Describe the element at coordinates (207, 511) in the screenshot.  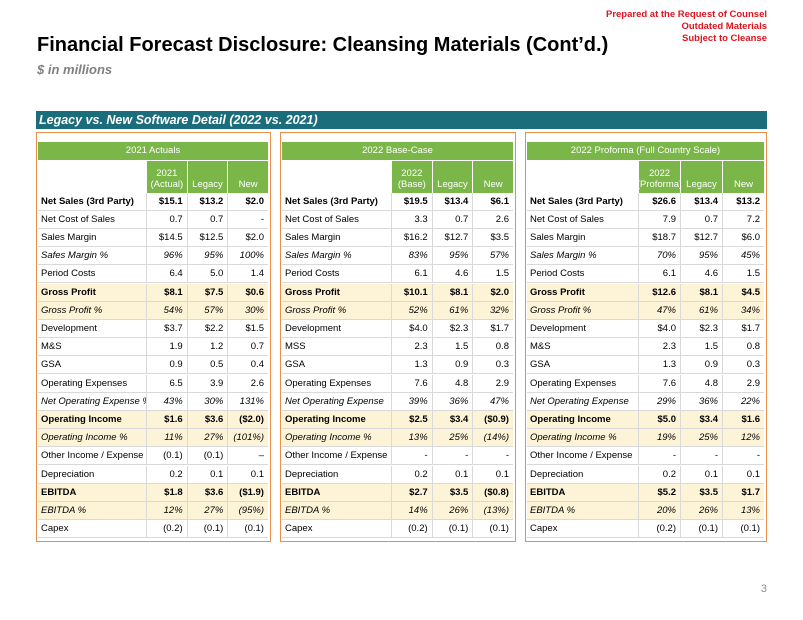
I see `cell-value: 27%` at that location.